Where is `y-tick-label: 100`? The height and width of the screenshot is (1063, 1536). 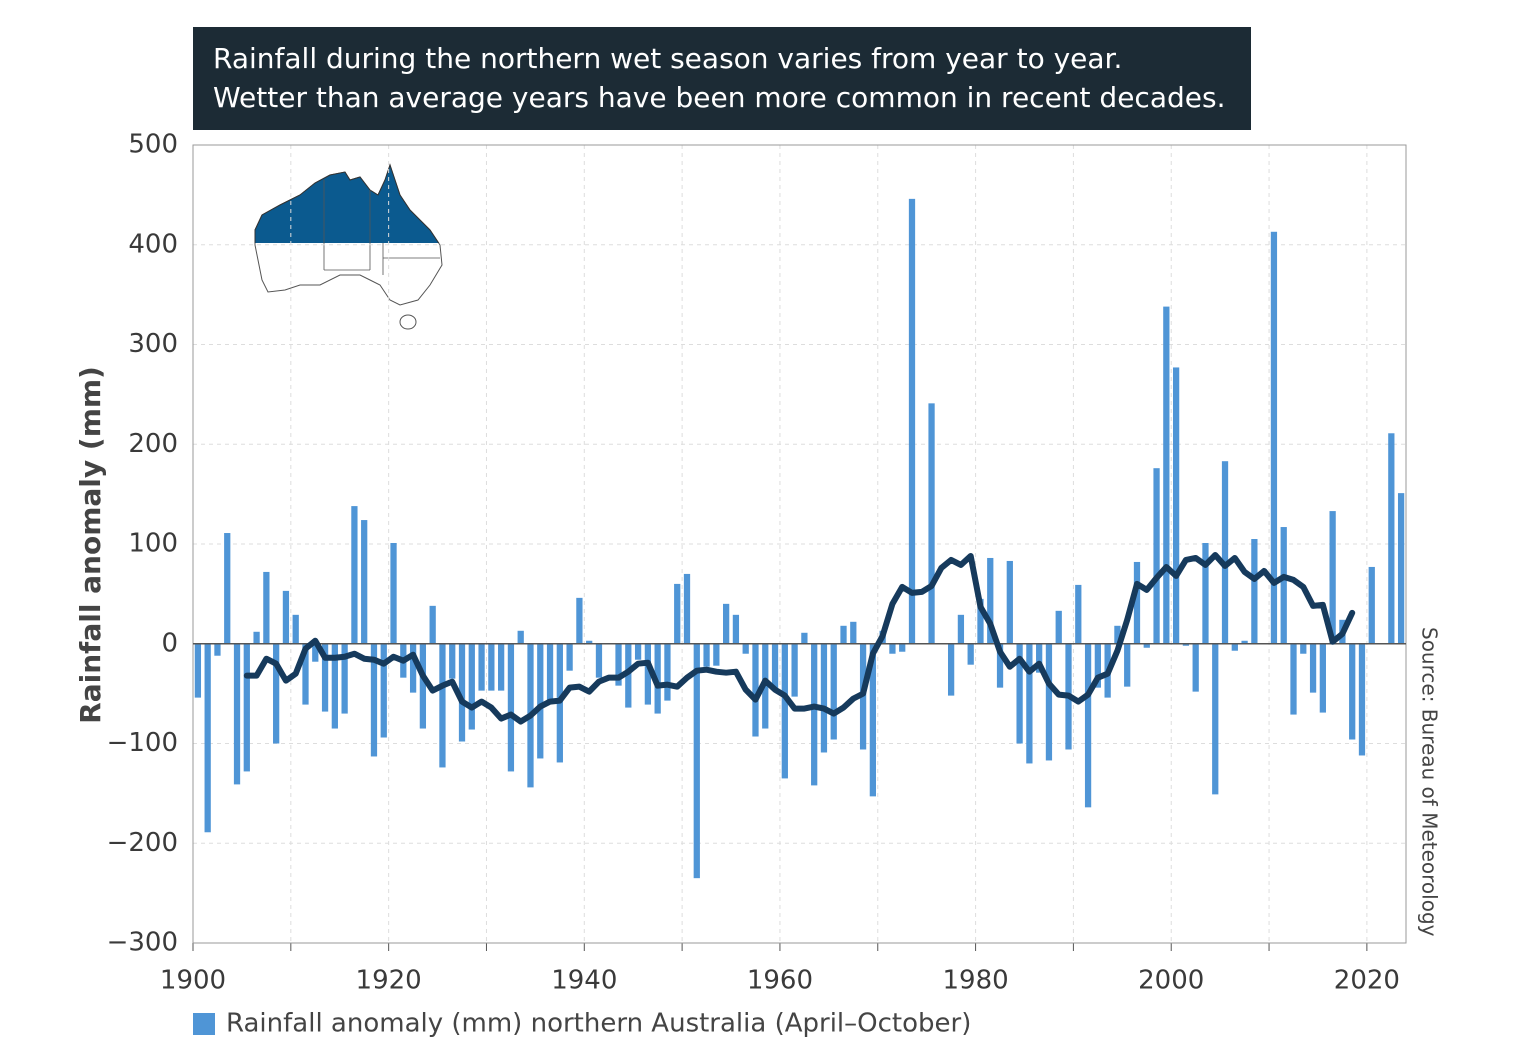 y-tick-label: 100 is located at coordinates (153, 544).